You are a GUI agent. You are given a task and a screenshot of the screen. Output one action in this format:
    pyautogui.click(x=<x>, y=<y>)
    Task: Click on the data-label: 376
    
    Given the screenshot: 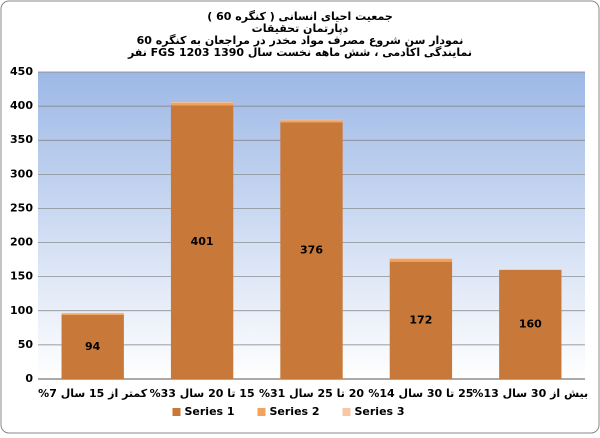 What is the action you would take?
    pyautogui.click(x=311, y=250)
    